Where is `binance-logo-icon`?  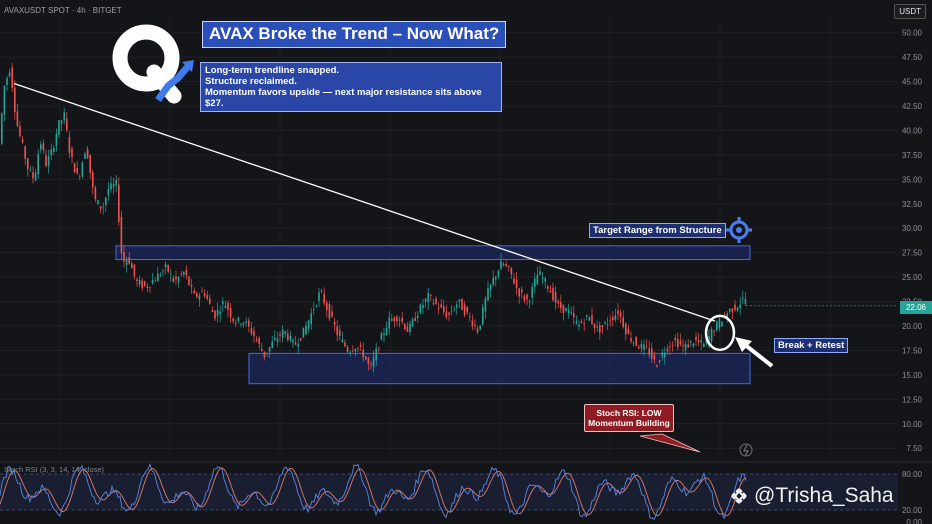 binance-logo-icon is located at coordinates (739, 496).